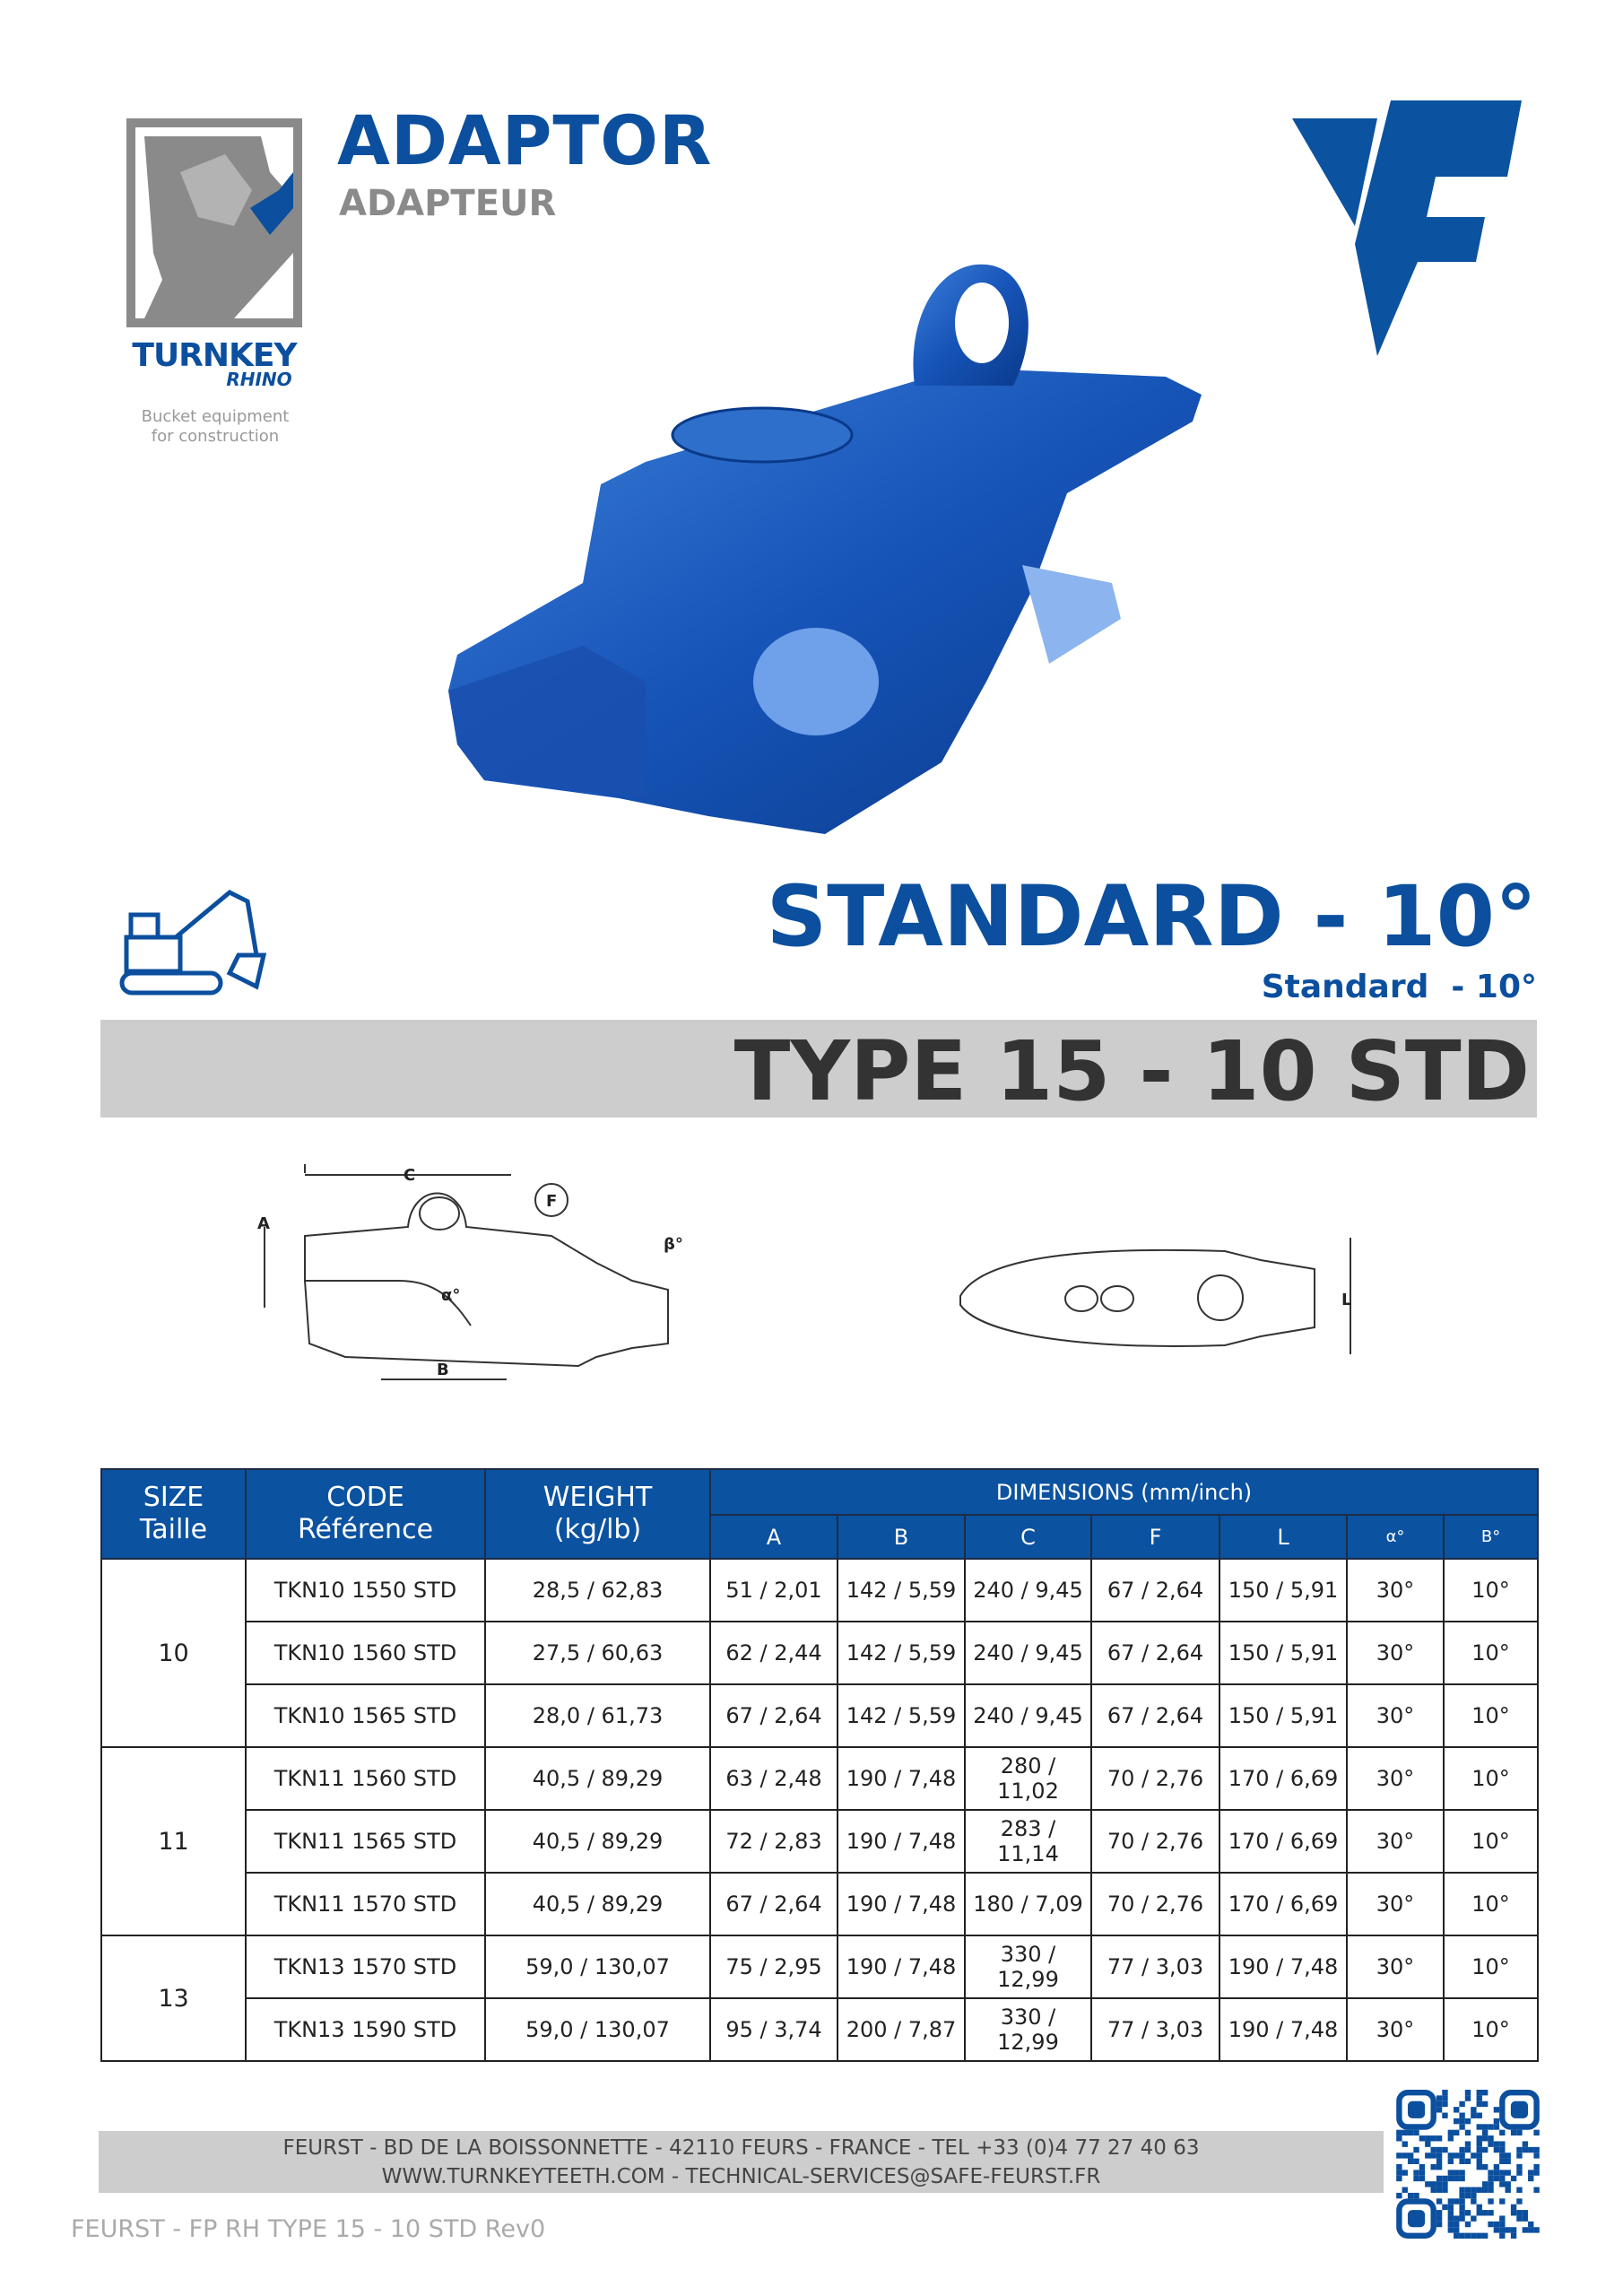 This screenshot has width=1623, height=2296. What do you see at coordinates (1028, 1904) in the screenshot?
I see `cell-C: 180 / 7,09` at bounding box center [1028, 1904].